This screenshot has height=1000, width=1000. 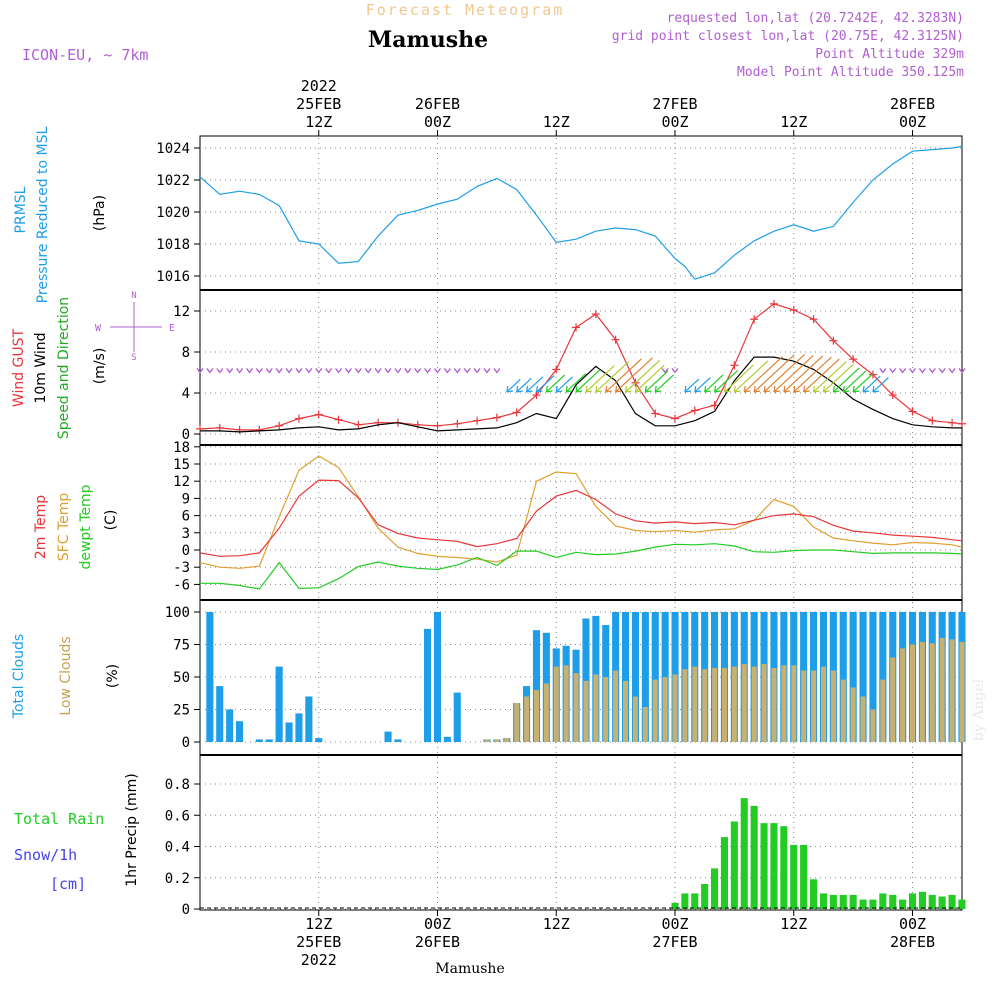 What do you see at coordinates (889, 54) in the screenshot?
I see `point-altitude: Point Altitude 329m` at bounding box center [889, 54].